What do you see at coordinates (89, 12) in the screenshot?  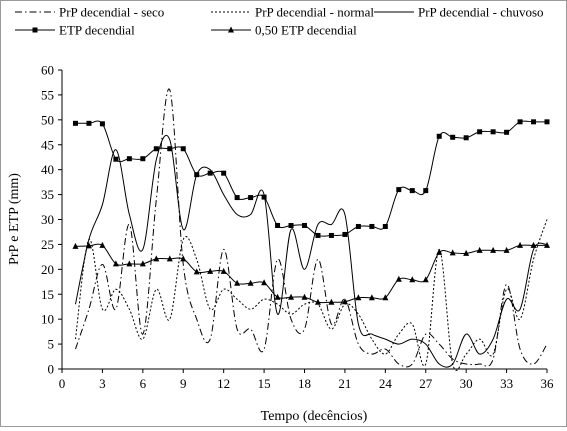 I see `legend-item-1: PrP decendial - seco` at bounding box center [89, 12].